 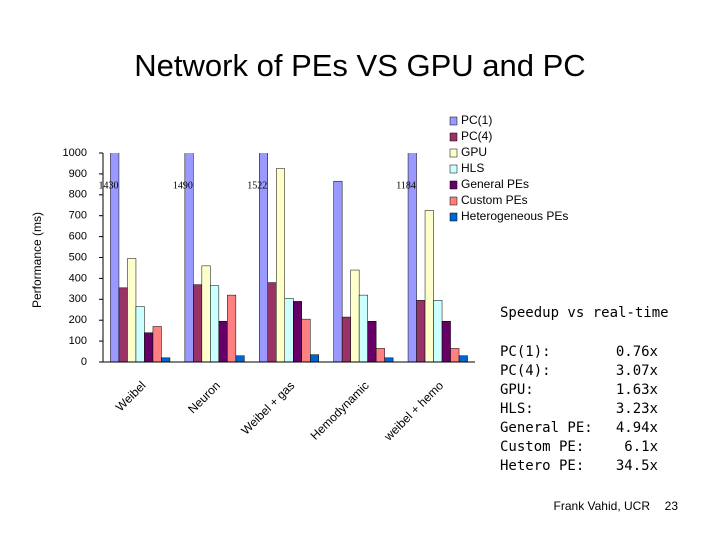 What do you see at coordinates (546, 428) in the screenshot?
I see `speedup-label: General PE:` at bounding box center [546, 428].